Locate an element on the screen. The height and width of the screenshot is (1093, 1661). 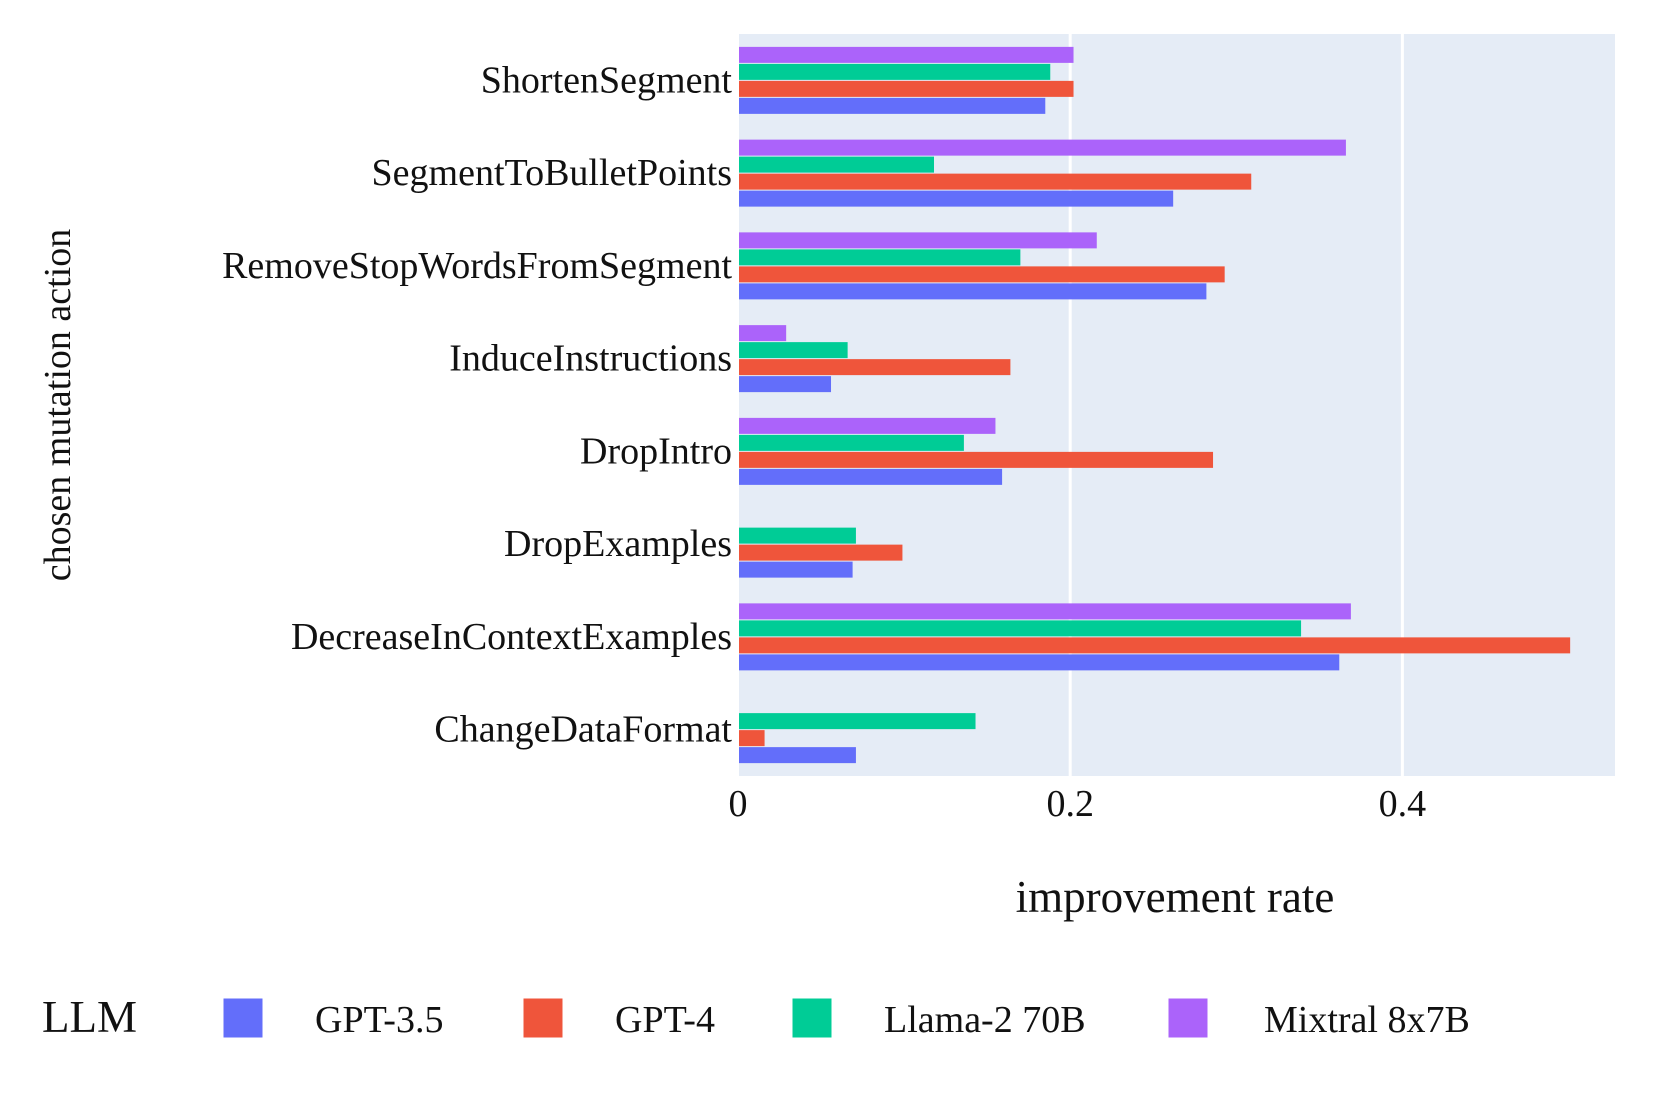
legend-label: GPT-3.5 is located at coordinates (379, 1020).